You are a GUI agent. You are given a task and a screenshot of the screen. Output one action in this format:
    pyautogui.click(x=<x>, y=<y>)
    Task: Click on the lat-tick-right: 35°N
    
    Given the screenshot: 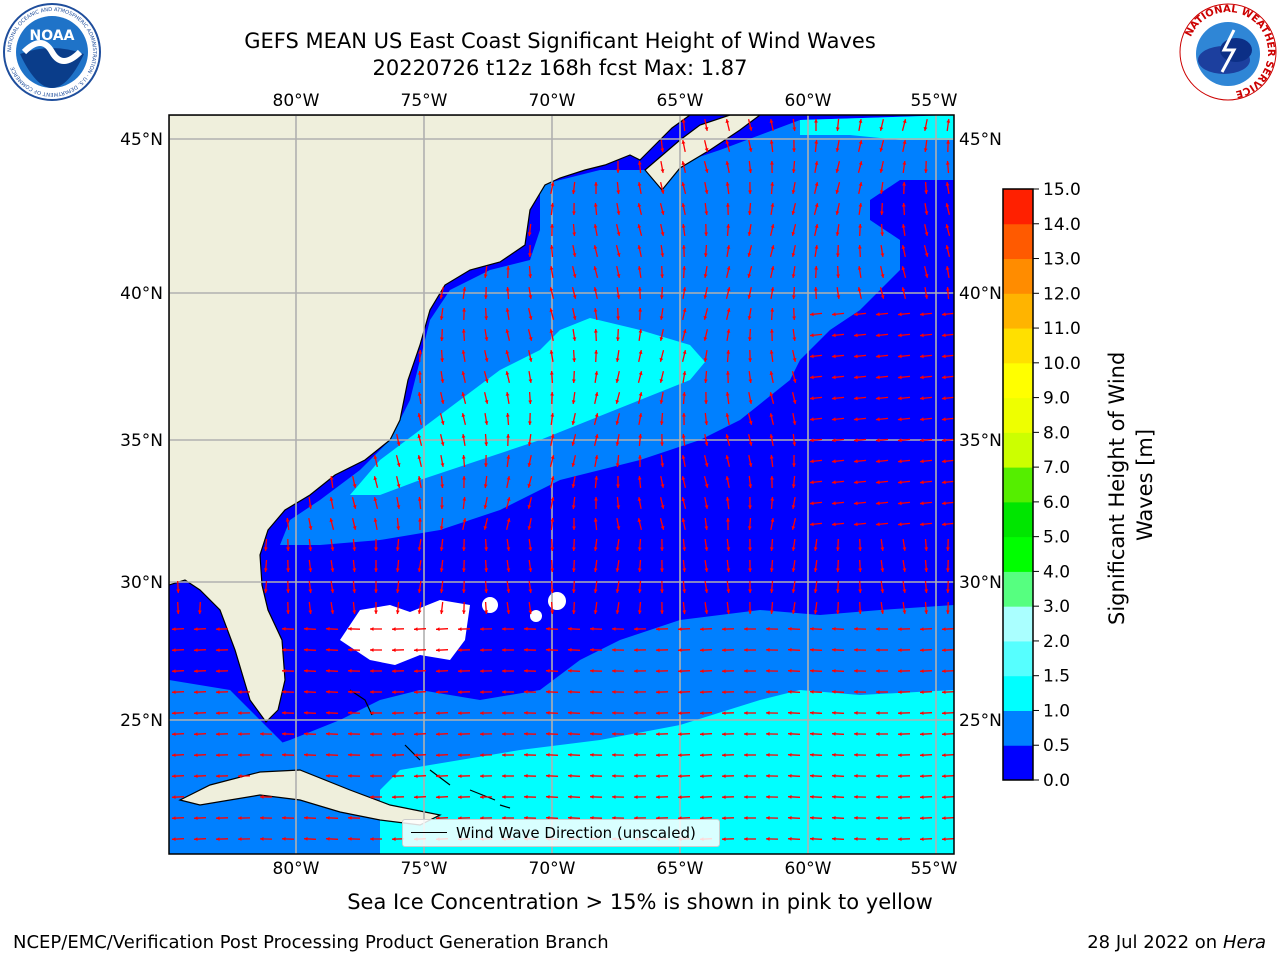 What is the action you would take?
    pyautogui.click(x=980, y=441)
    